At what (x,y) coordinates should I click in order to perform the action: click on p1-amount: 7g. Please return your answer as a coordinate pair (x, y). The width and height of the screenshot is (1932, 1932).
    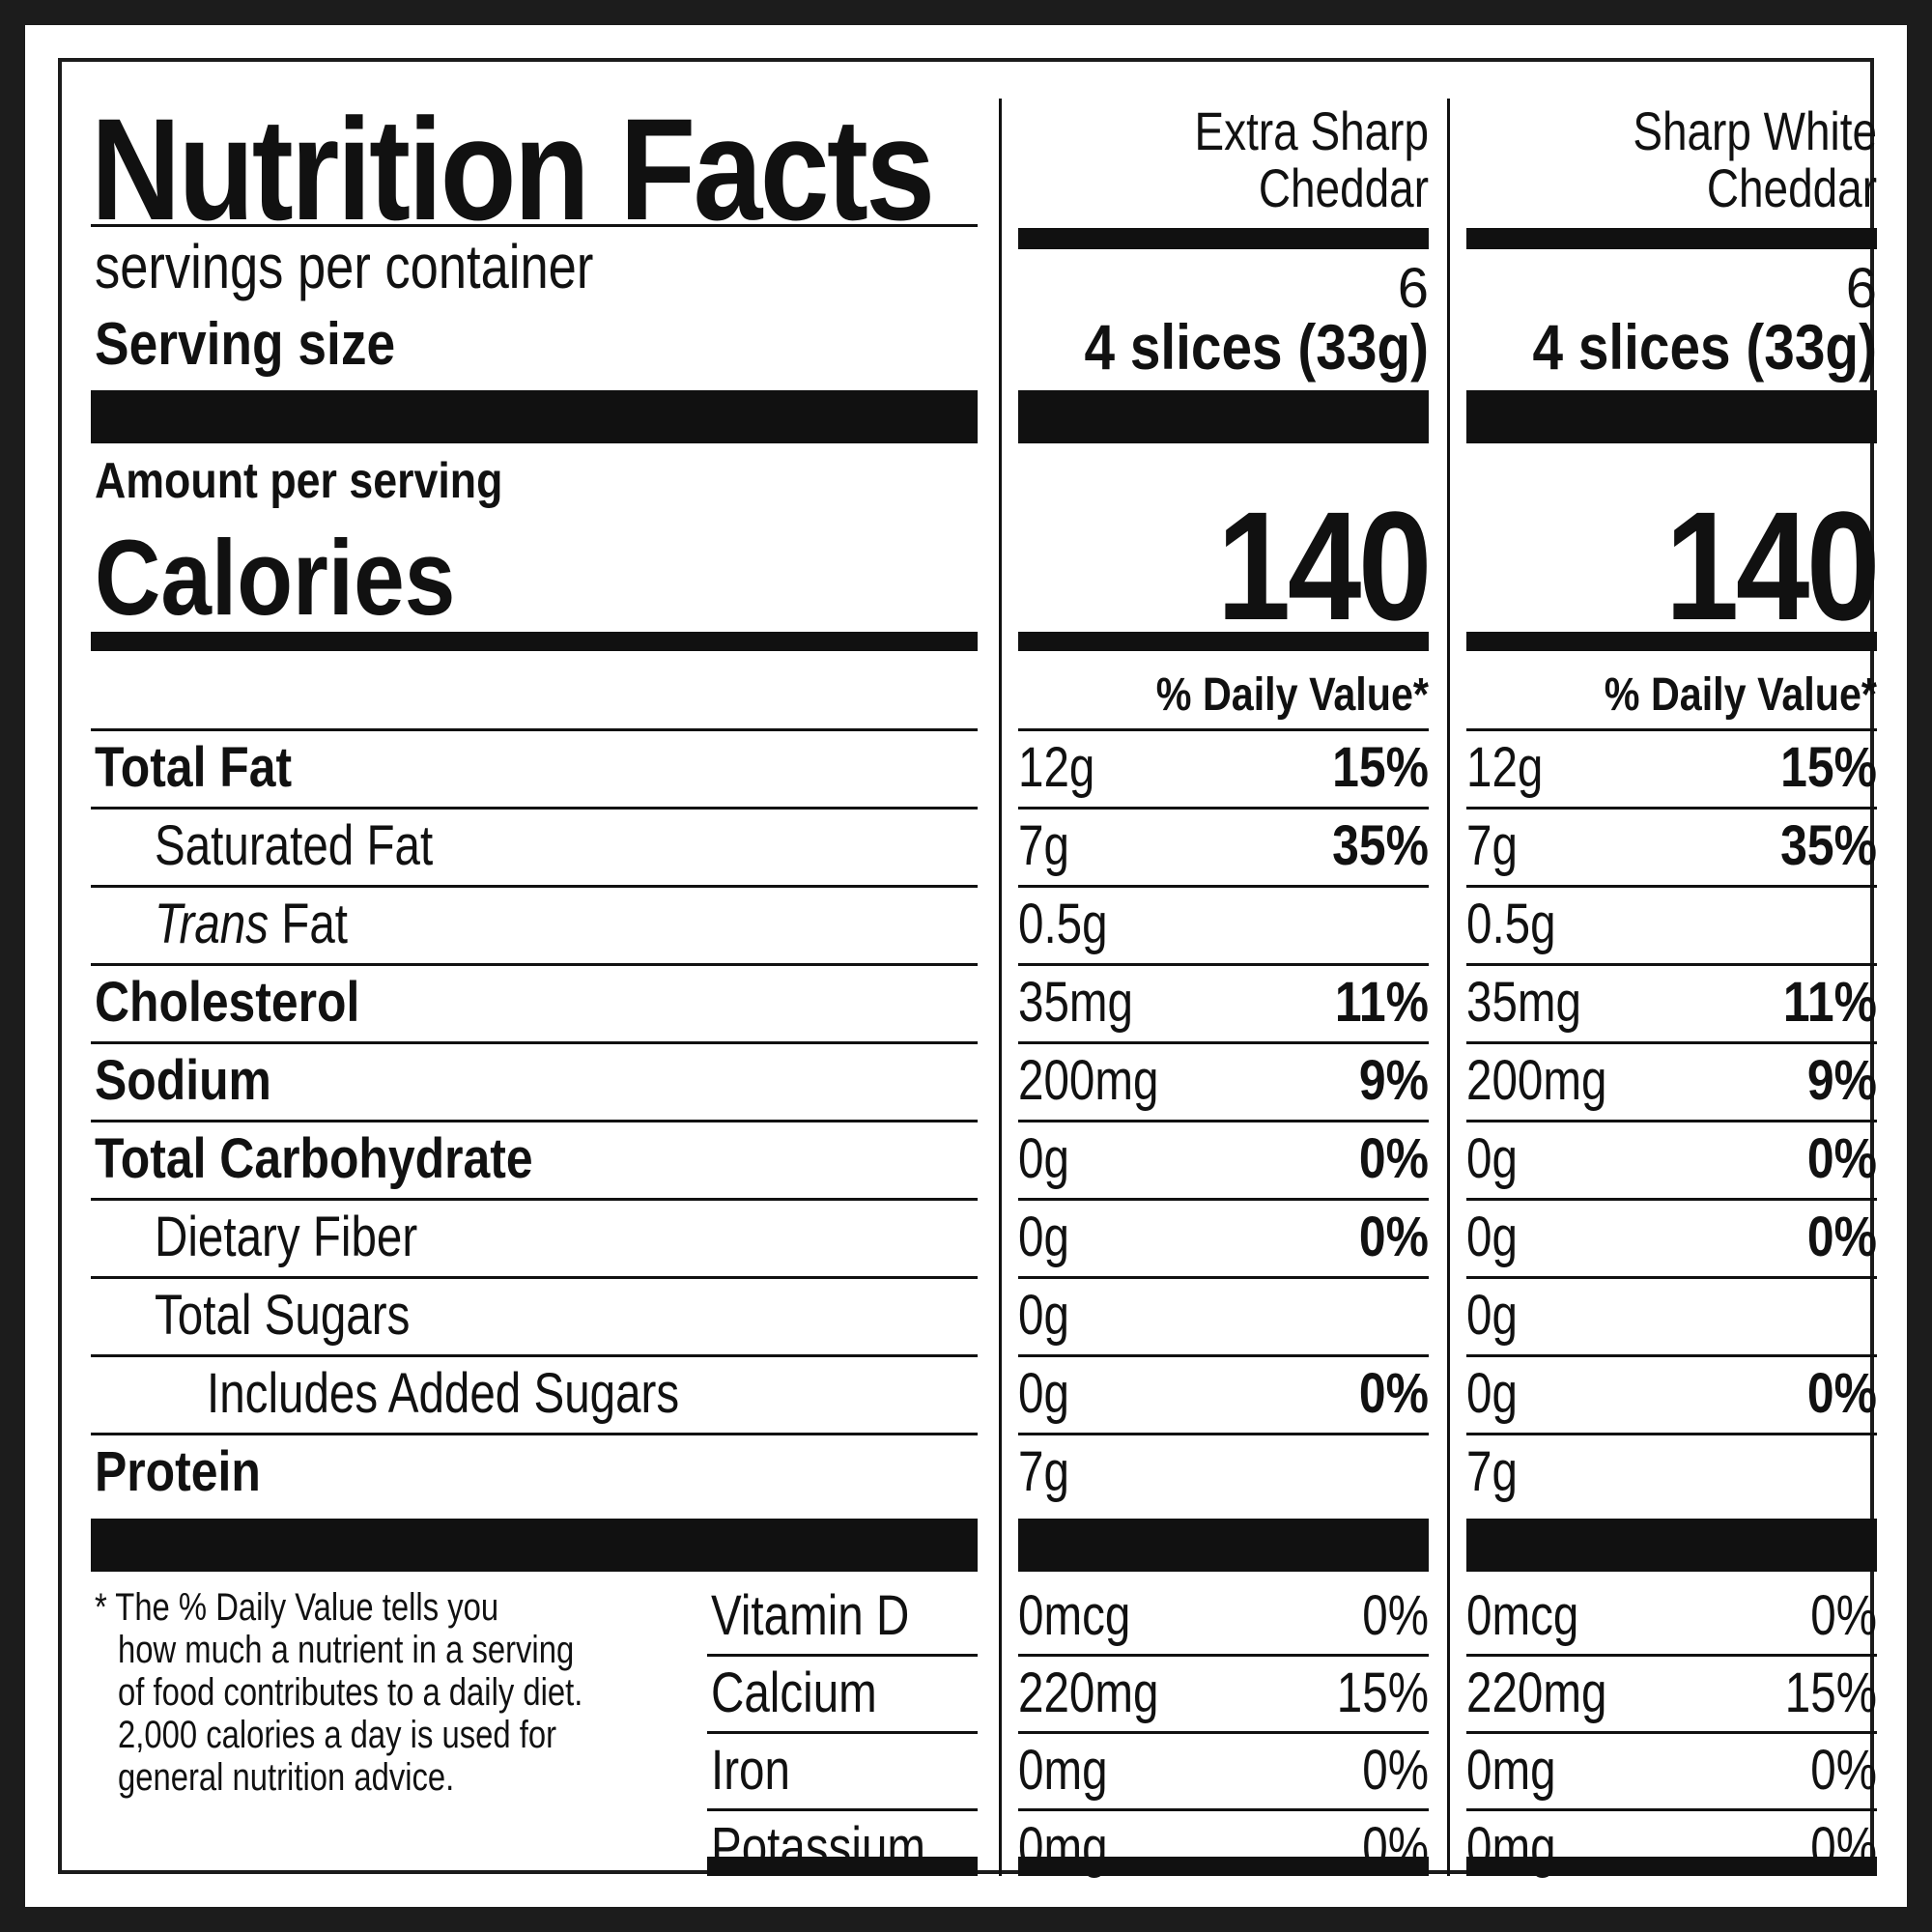
    Looking at the image, I should click on (1043, 1471).